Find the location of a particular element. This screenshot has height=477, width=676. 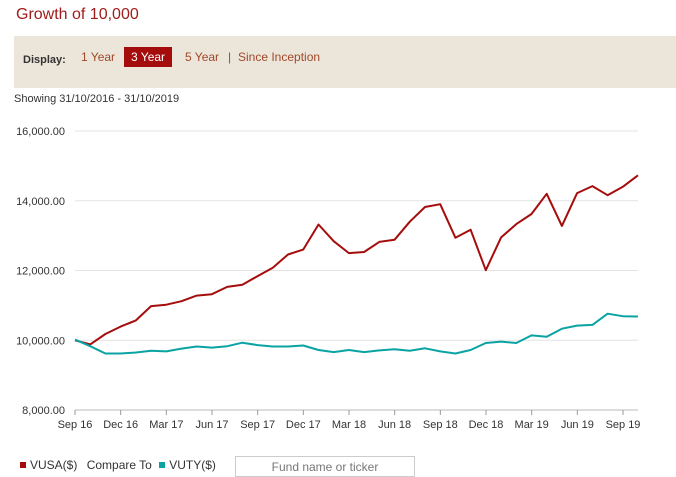

y-tick-label: 12,000.00 is located at coordinates (40, 272).